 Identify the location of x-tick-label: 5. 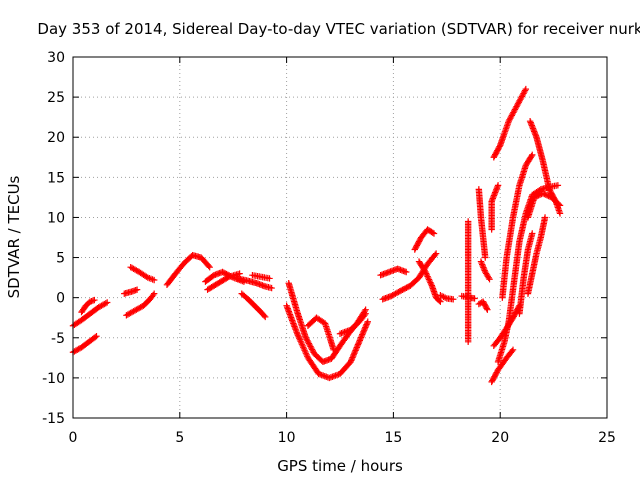
(179, 438).